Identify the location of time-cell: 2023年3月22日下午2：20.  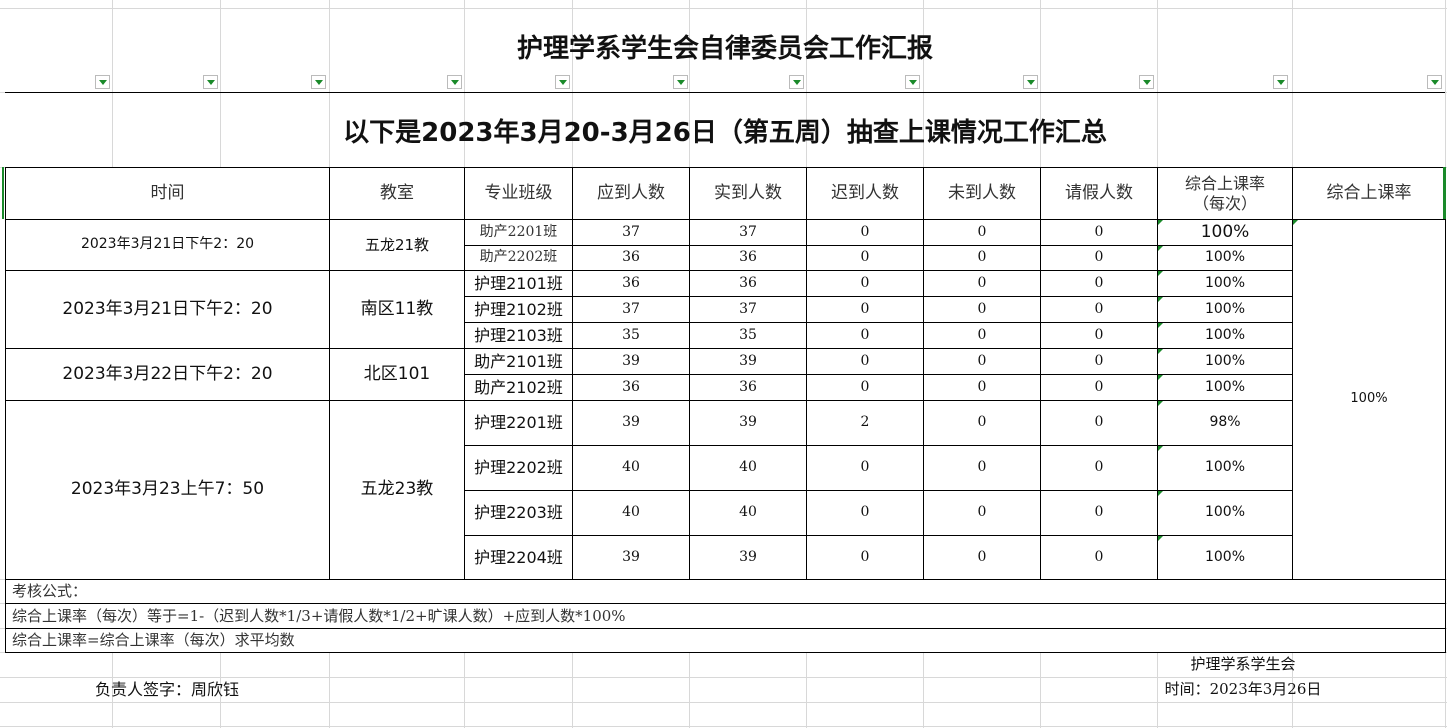
(167, 374).